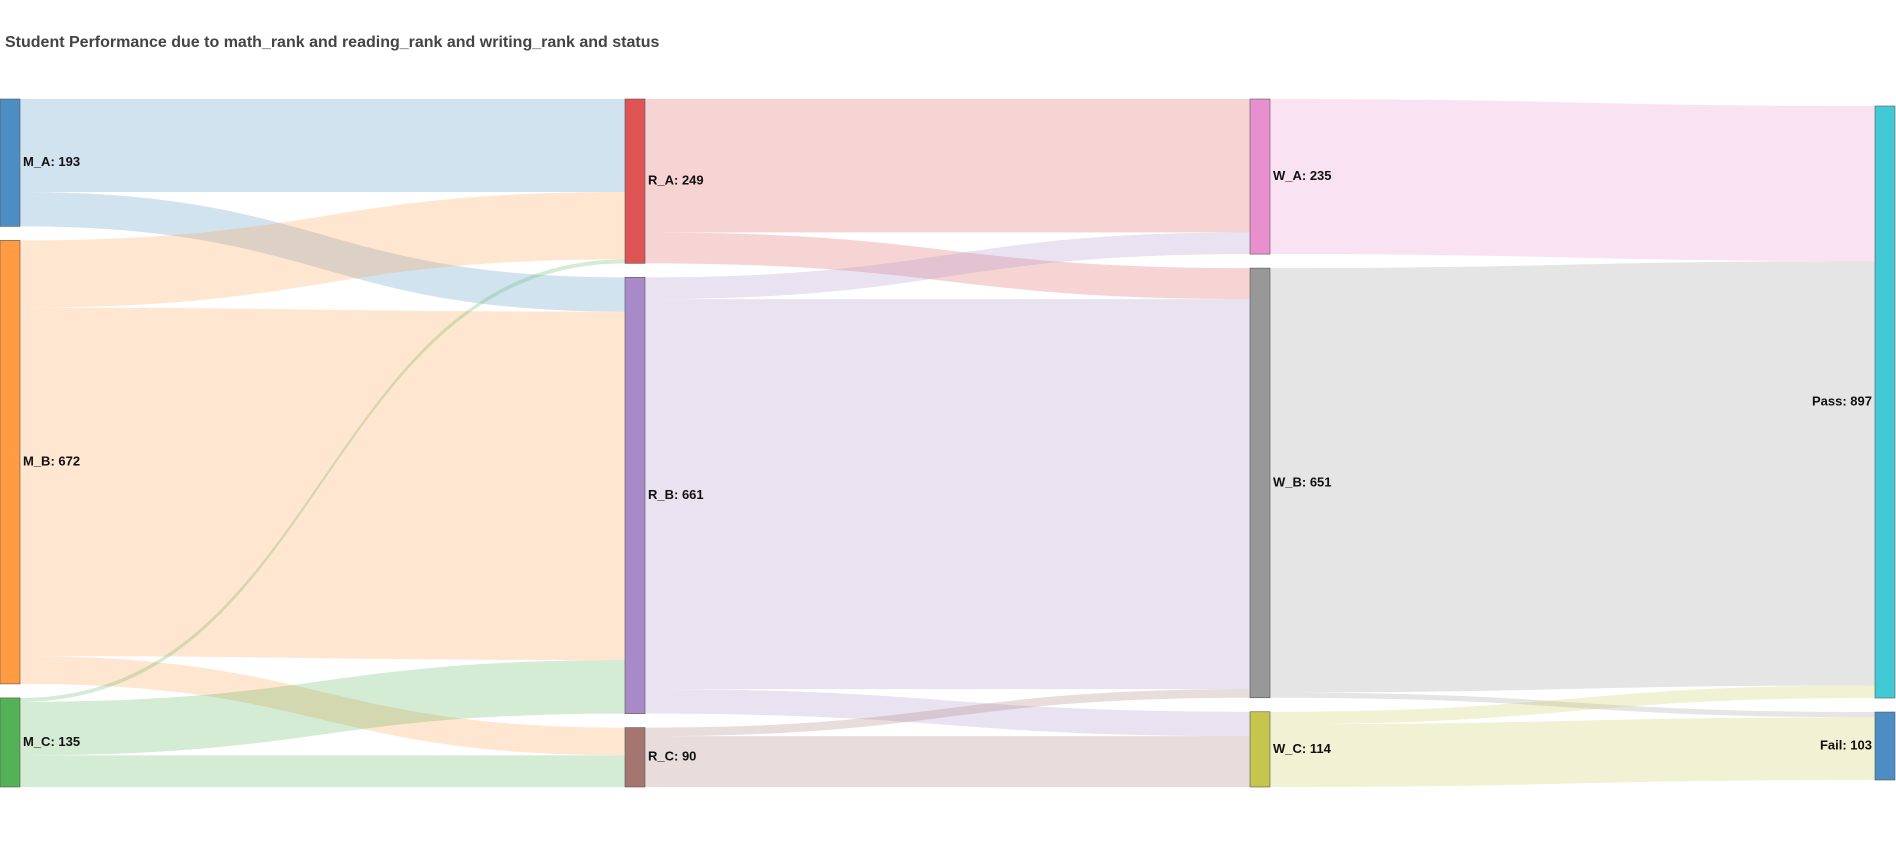 The height and width of the screenshot is (867, 1896). I want to click on node-label-R_C: R_C: 90, so click(672, 756).